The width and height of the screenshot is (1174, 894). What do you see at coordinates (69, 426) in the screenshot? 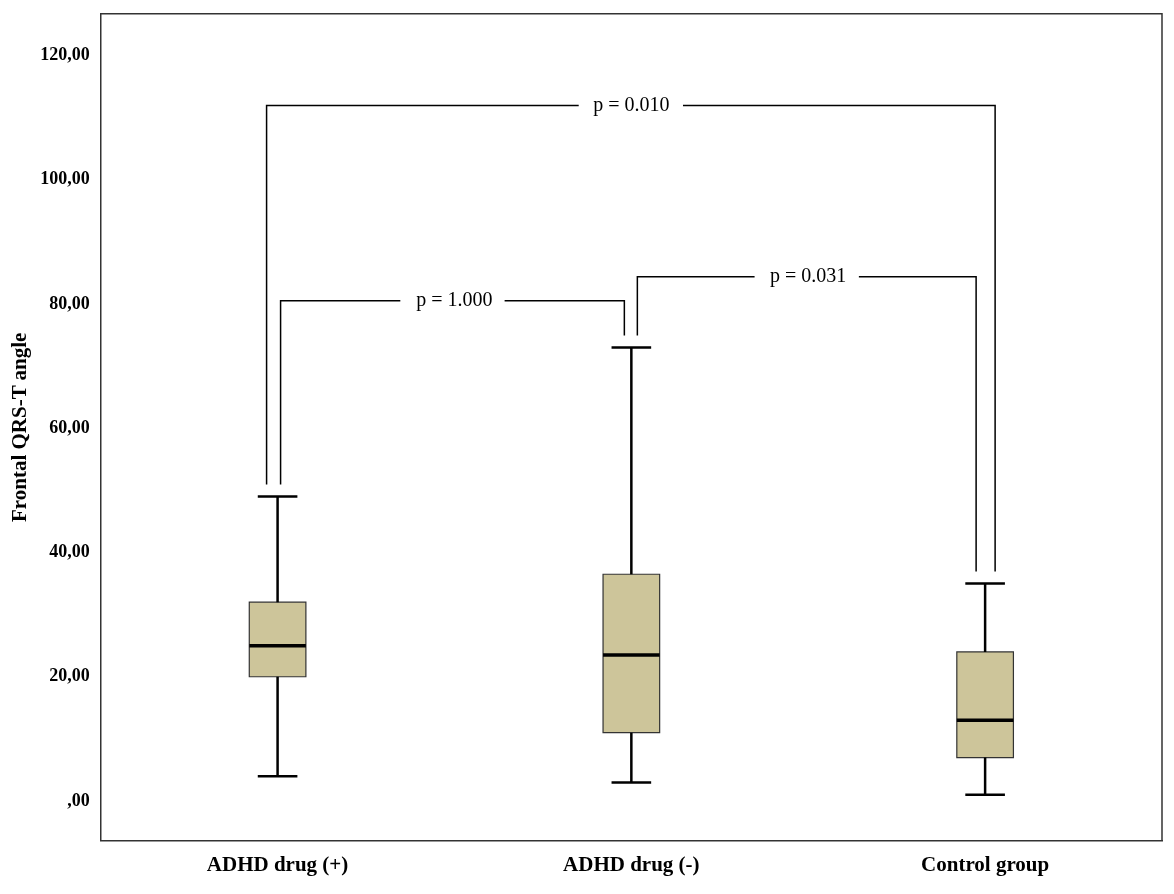
I see `y-tick-label: 60,00` at bounding box center [69, 426].